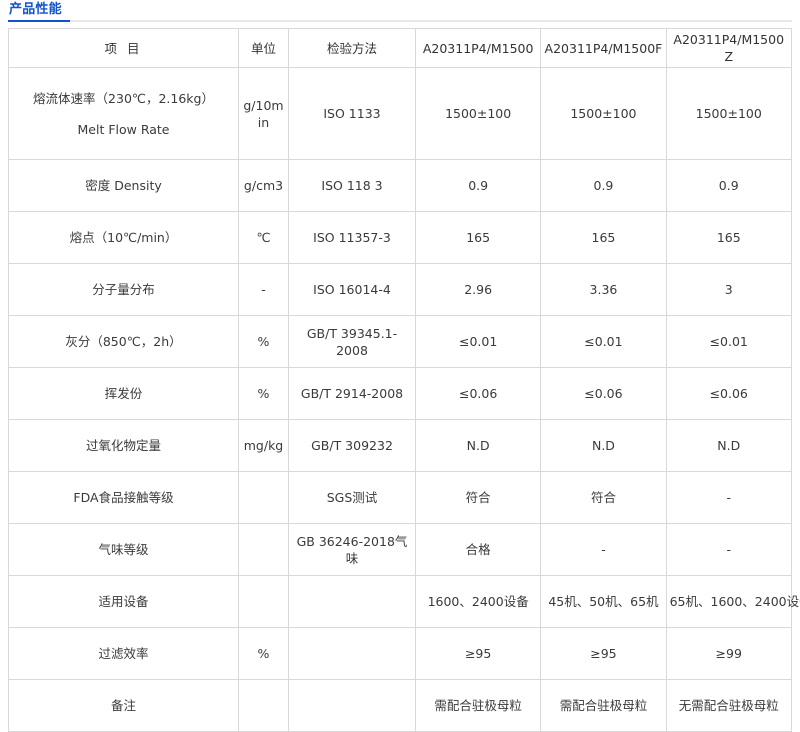  I want to click on cell-value-product-1: ≤0.06, so click(478, 393).